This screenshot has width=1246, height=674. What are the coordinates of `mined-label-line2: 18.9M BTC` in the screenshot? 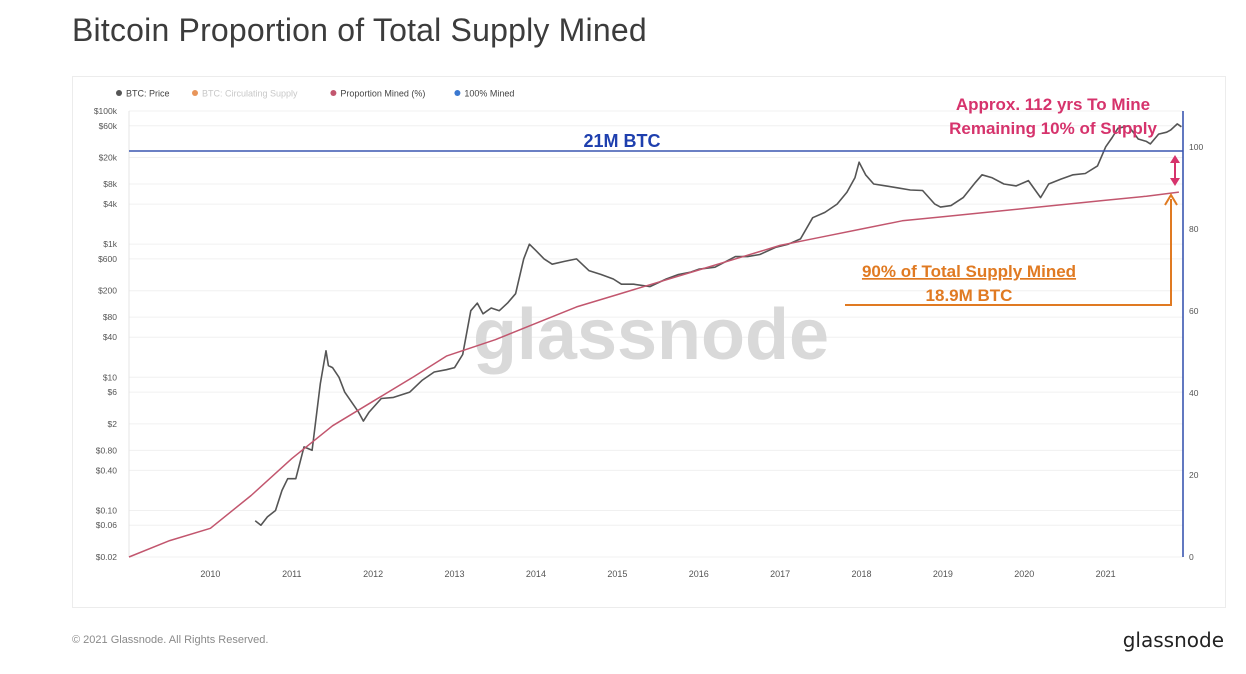 It's located at (969, 295).